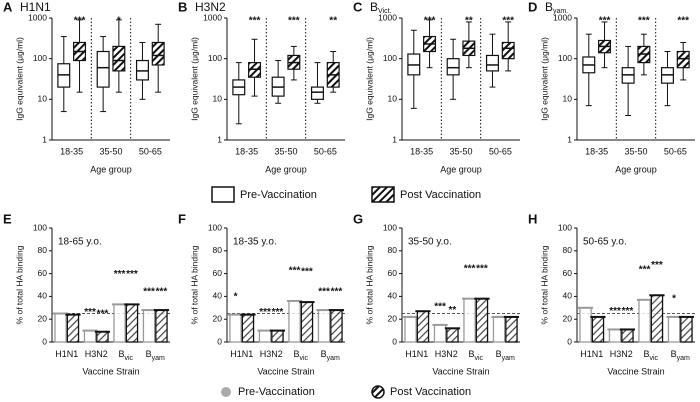 This screenshot has width=700, height=402. Describe the element at coordinates (80, 242) in the screenshot. I see `panel-title: 18-65 y.o.` at that location.